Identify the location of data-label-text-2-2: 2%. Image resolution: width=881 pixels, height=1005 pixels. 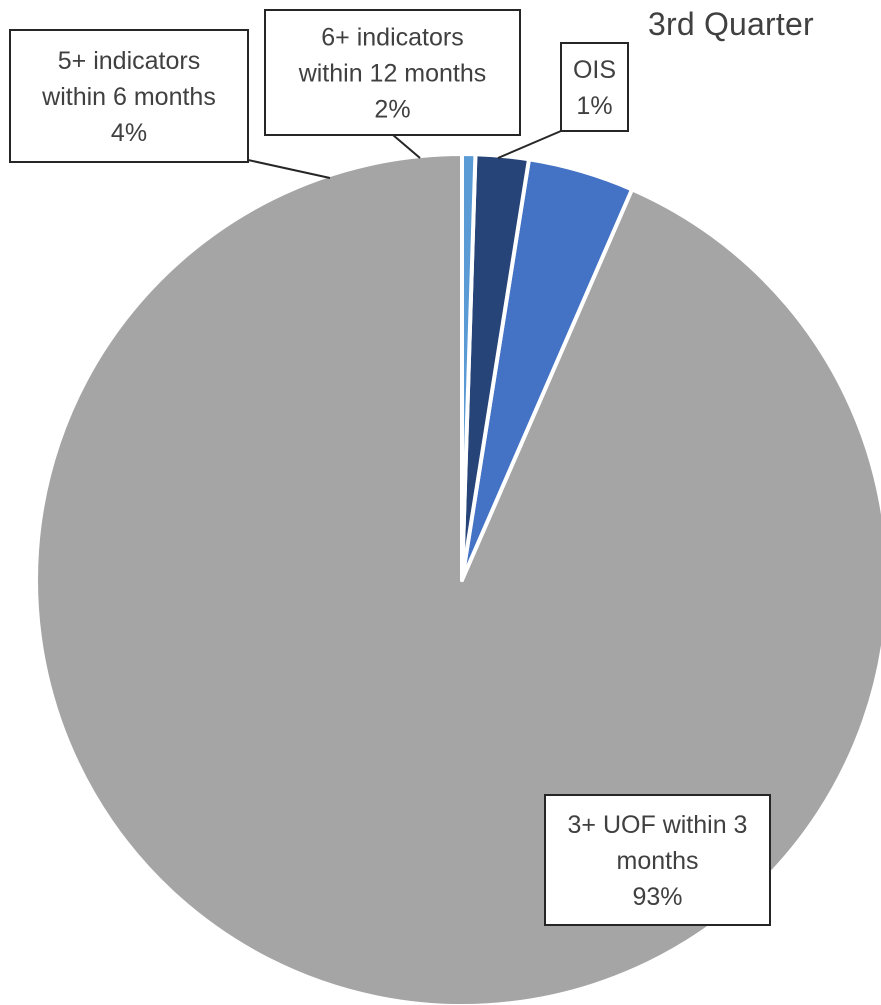
(392, 110).